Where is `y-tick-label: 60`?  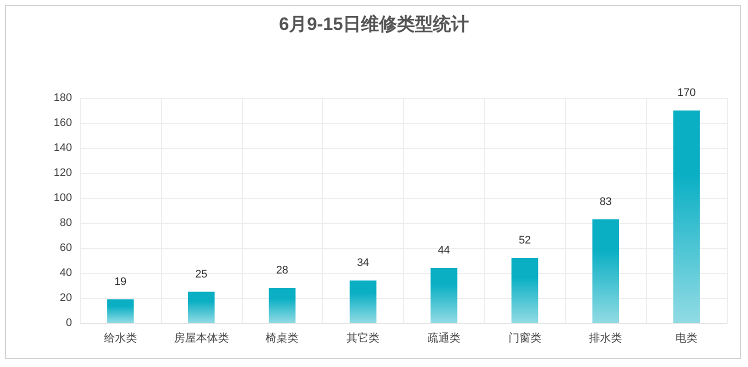 y-tick-label: 60 is located at coordinates (66, 248).